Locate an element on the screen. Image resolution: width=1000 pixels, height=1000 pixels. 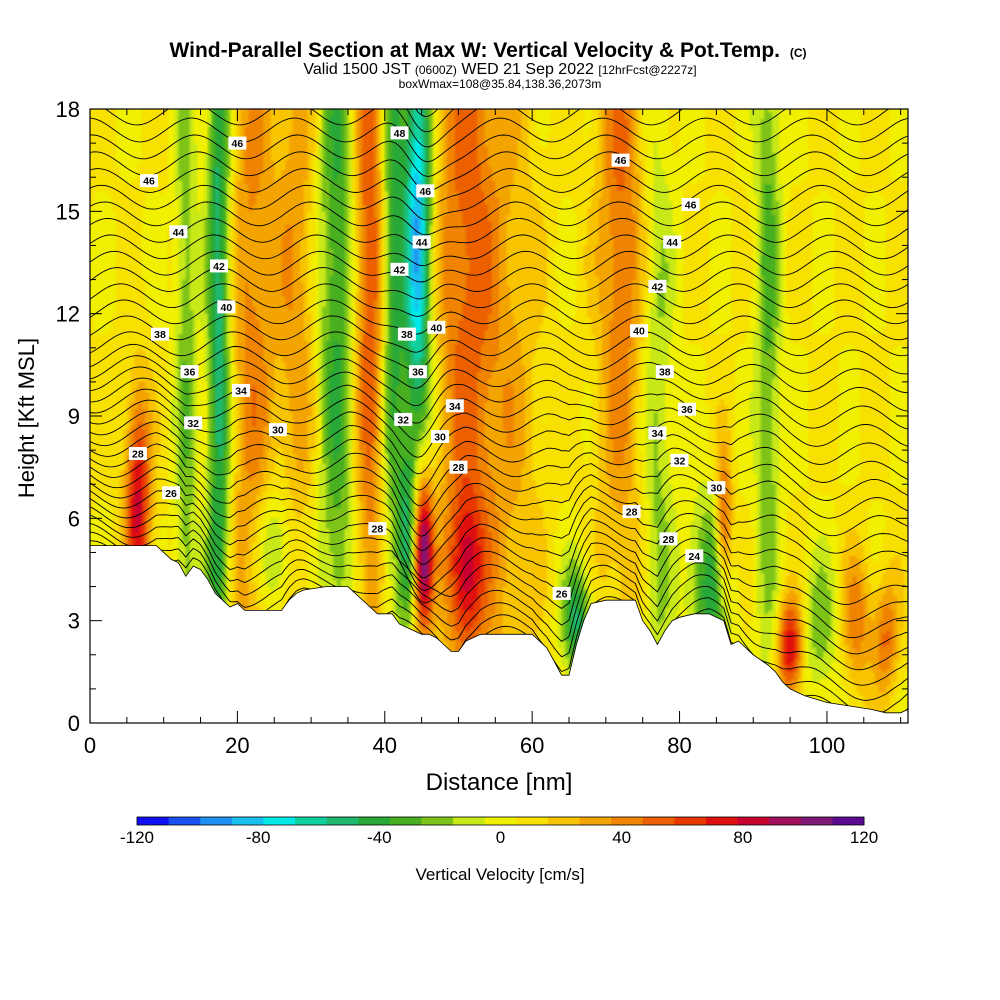
contour-label-text: 48 is located at coordinates (400, 134).